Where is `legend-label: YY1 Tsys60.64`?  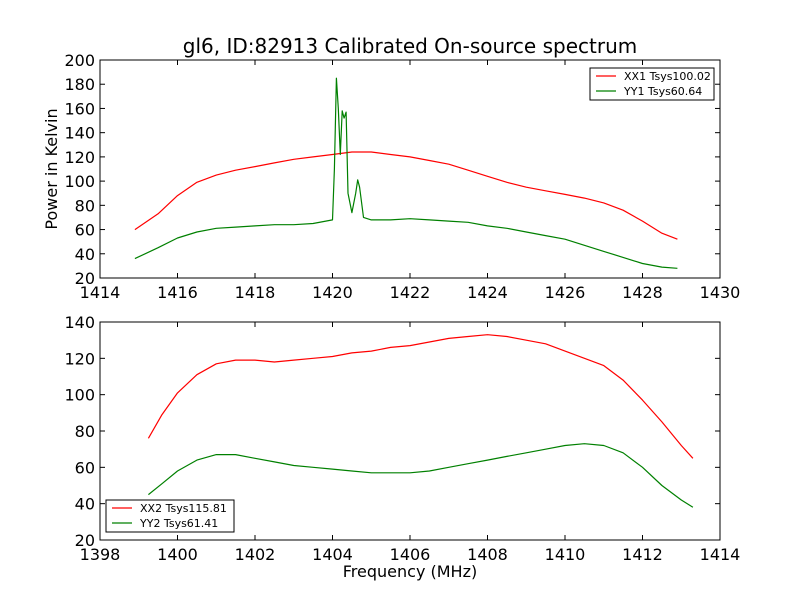 legend-label: YY1 Tsys60.64 is located at coordinates (662, 91).